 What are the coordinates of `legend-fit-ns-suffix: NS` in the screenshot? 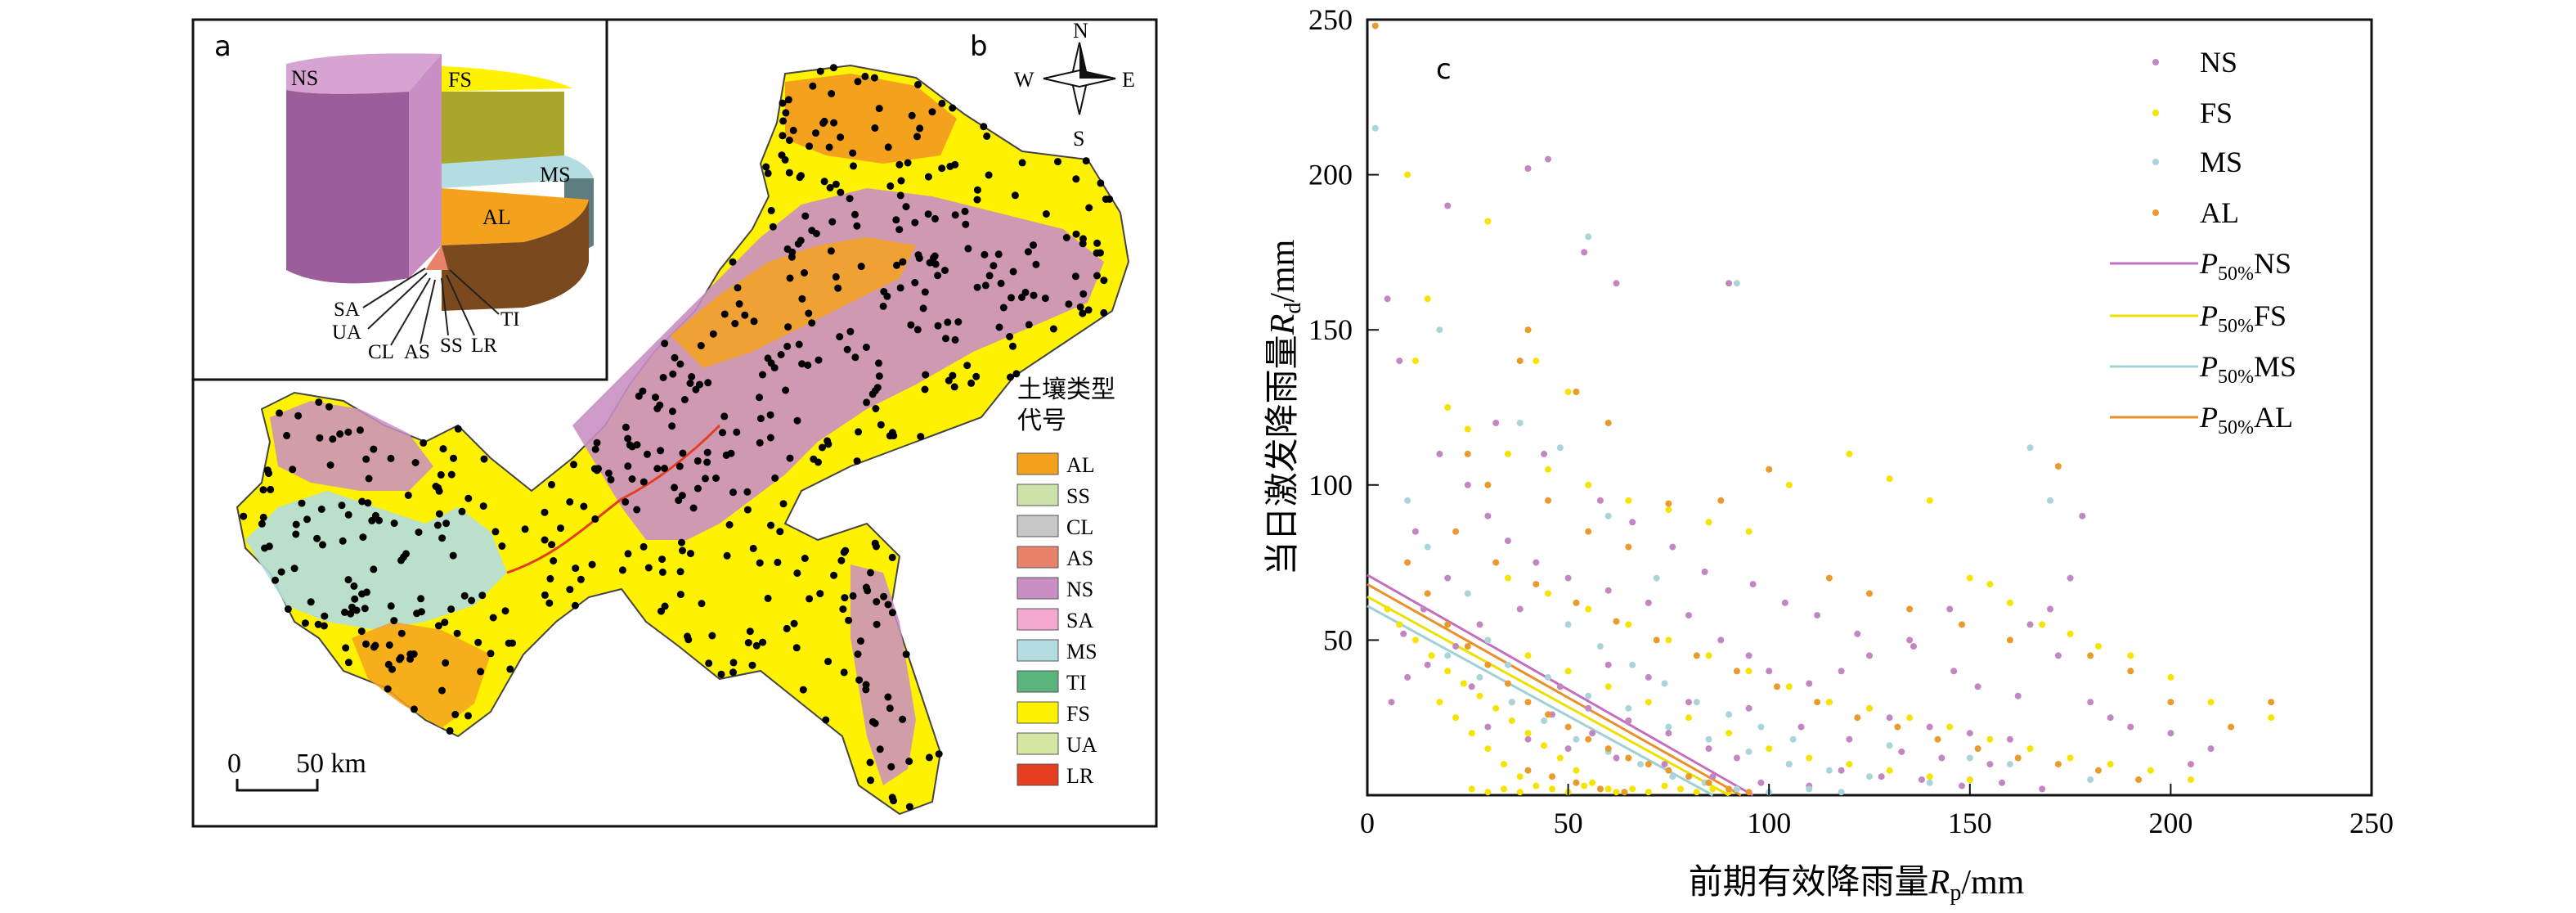 It's located at (2272, 263).